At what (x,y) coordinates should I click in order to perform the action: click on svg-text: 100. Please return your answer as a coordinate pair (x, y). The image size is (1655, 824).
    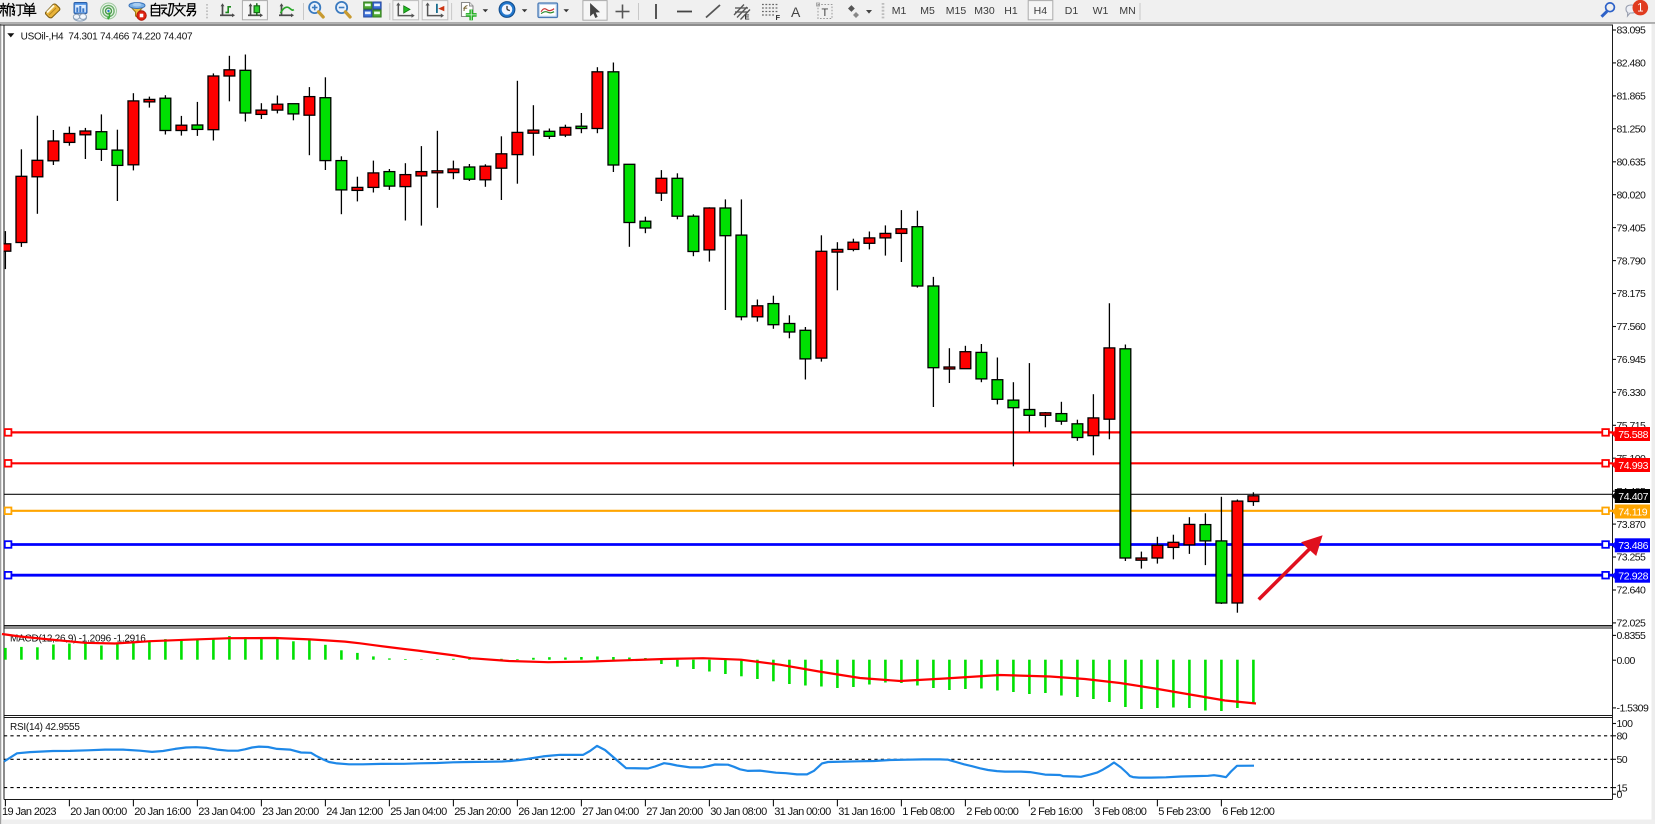
    Looking at the image, I should click on (1625, 724).